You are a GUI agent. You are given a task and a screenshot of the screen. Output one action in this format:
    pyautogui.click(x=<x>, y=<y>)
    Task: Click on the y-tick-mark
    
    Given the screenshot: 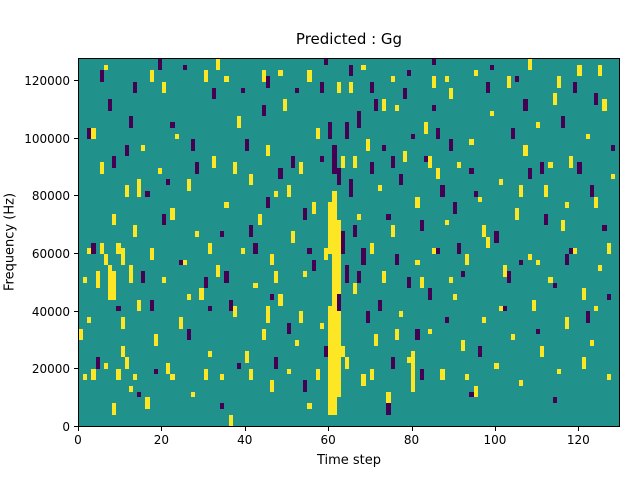 What is the action you would take?
    pyautogui.click(x=76, y=138)
    